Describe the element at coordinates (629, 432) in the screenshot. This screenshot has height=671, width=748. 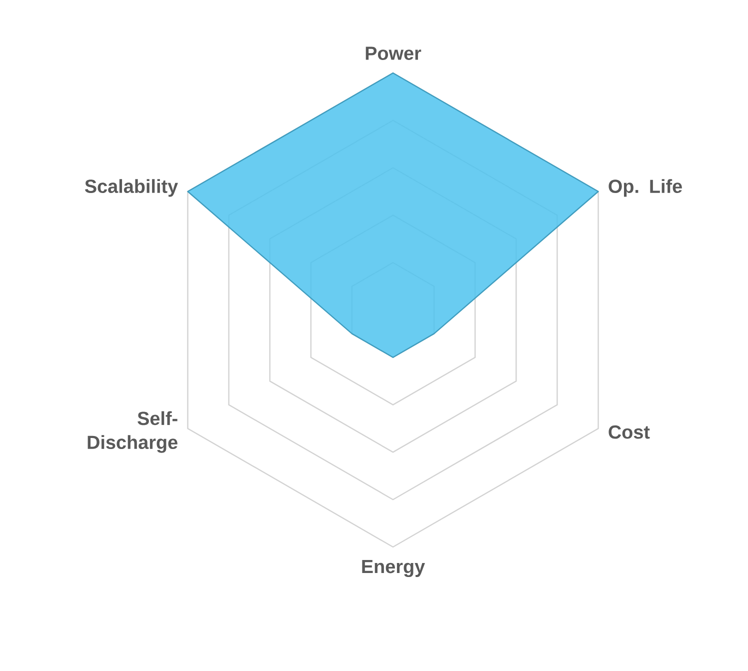
I see `spoke-label: Cost` at that location.